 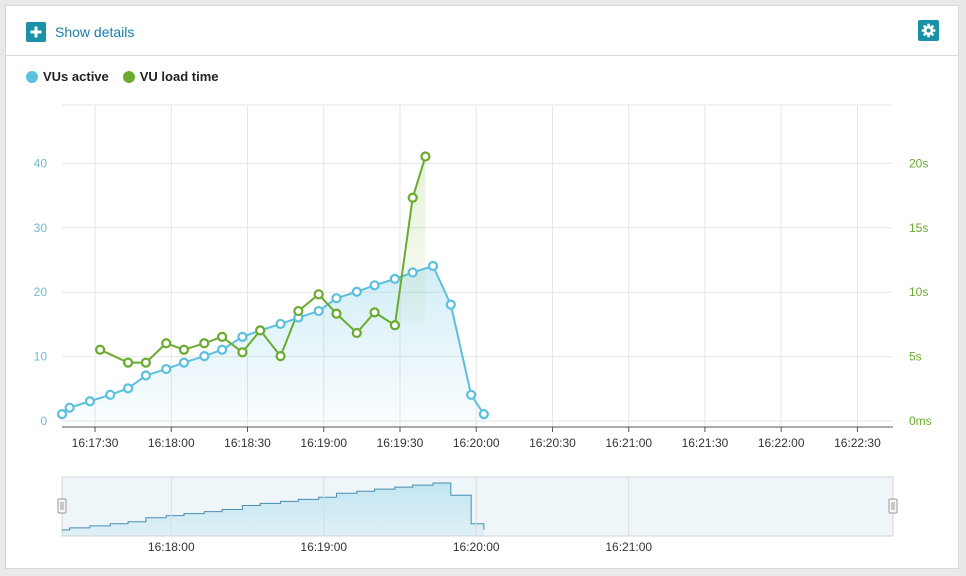 What do you see at coordinates (628, 547) in the screenshot?
I see `navigator-tick-label: 16:21:00` at bounding box center [628, 547].